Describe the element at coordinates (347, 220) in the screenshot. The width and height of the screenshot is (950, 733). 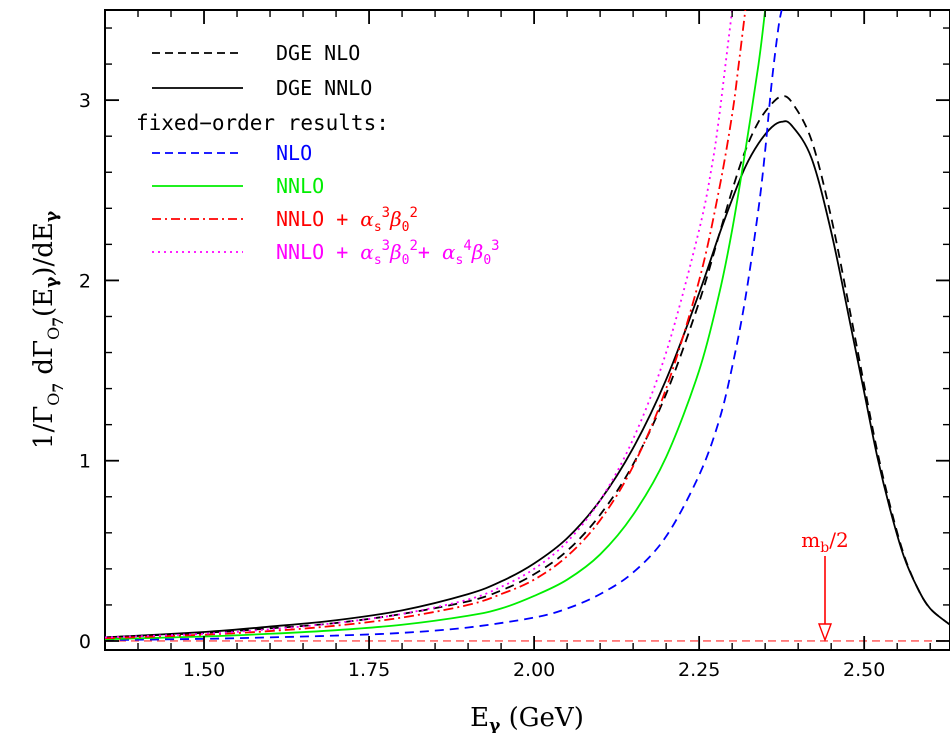
I see `legend-label-nnlo-a3b2: NNLO + αs3β02` at that location.